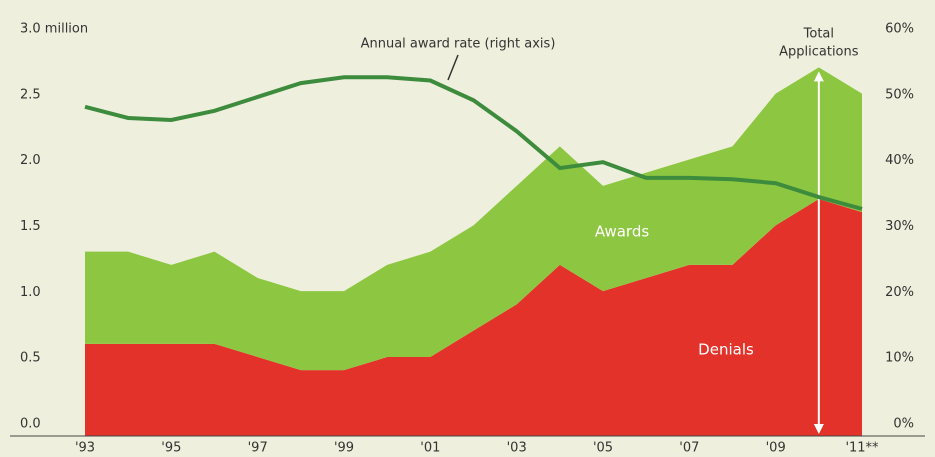 The image size is (935, 457). What do you see at coordinates (430, 448) in the screenshot?
I see `x-tick-label: '01` at bounding box center [430, 448].